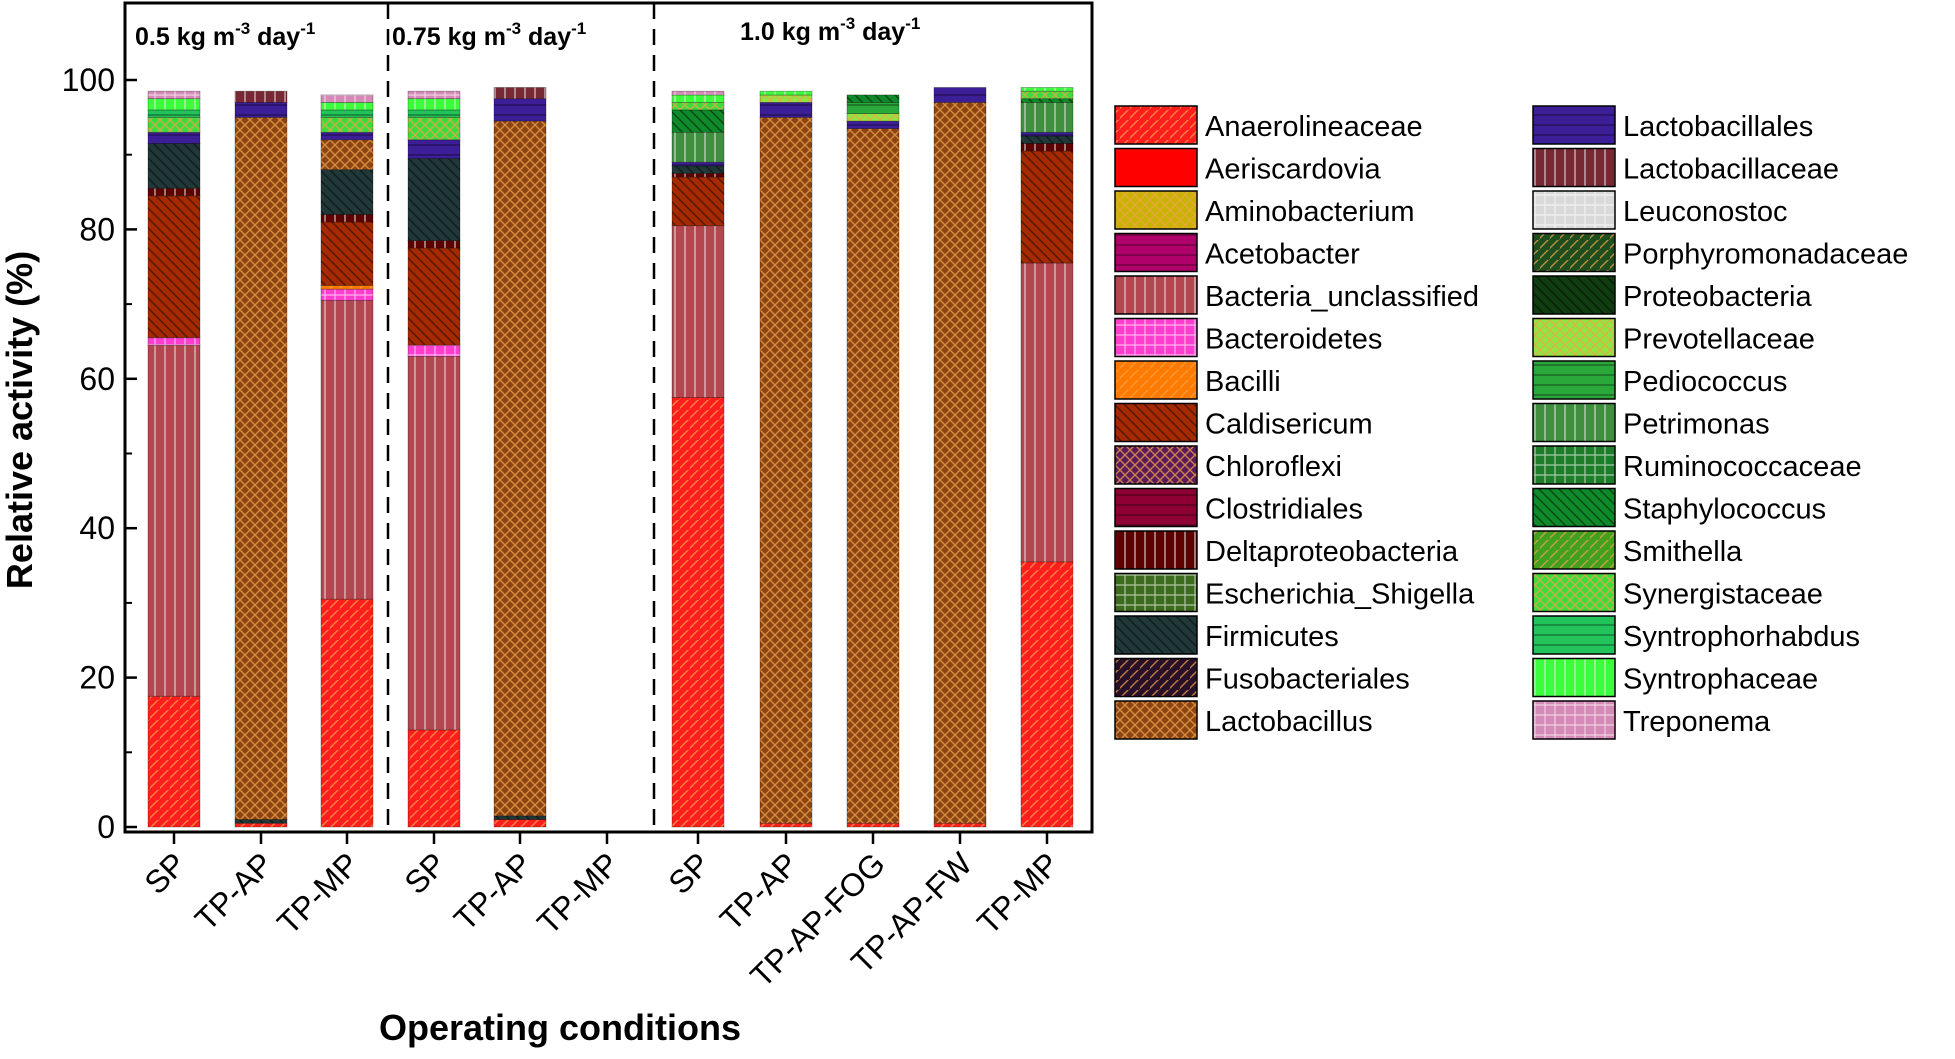  What do you see at coordinates (1273, 467) in the screenshot?
I see `legend-label: Chloroflexi` at bounding box center [1273, 467].